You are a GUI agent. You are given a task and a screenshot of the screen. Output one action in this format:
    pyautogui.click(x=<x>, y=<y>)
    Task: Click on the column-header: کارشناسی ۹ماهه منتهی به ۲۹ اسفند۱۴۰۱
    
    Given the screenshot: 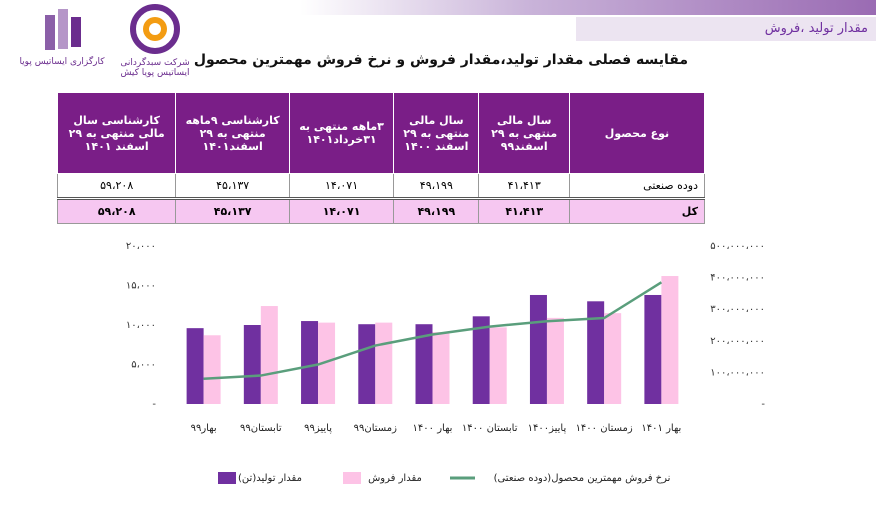 What is the action you would take?
    pyautogui.click(x=232, y=133)
    